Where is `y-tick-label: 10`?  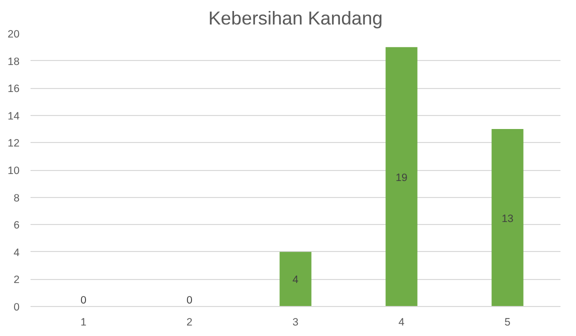 y-tick-label: 10 is located at coordinates (14, 171).